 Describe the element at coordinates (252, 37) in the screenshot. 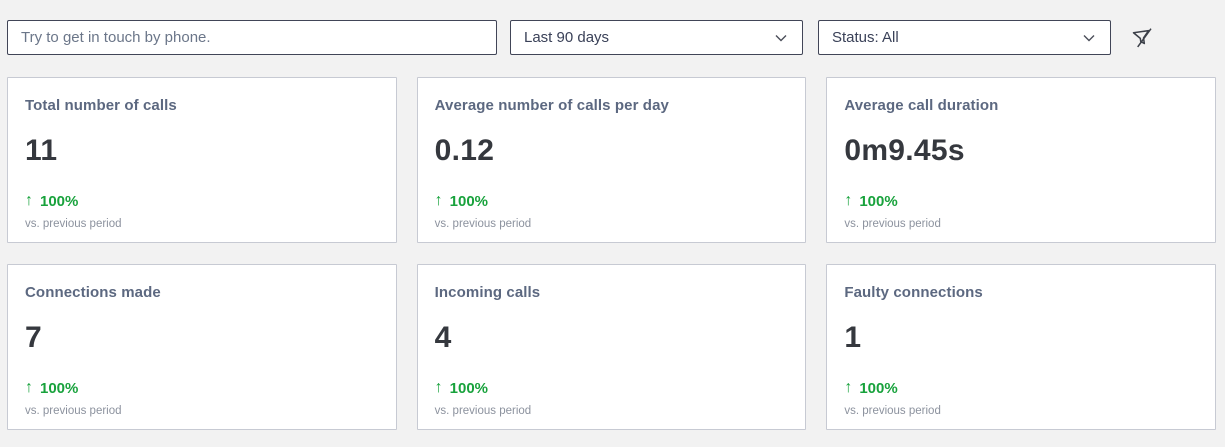

I see `search-input` at that location.